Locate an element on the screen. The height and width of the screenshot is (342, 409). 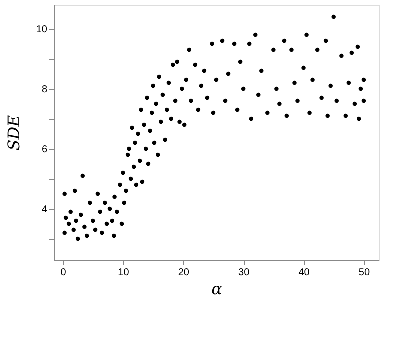
y-tick-label: 6 is located at coordinates (45, 150).